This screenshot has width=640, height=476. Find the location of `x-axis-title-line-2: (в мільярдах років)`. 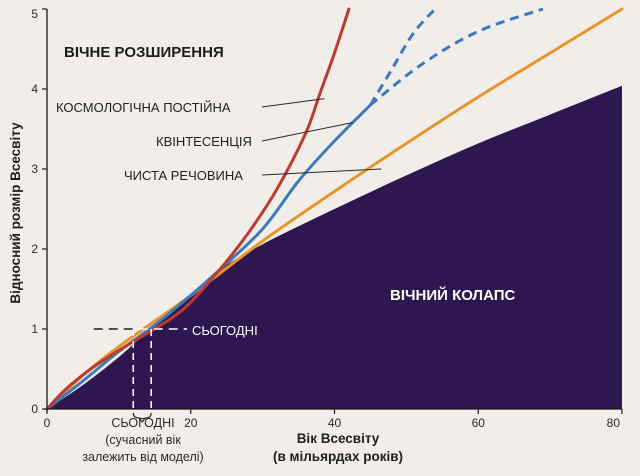

x-axis-title-line-2: (в мільярдах років) is located at coordinates (338, 456).